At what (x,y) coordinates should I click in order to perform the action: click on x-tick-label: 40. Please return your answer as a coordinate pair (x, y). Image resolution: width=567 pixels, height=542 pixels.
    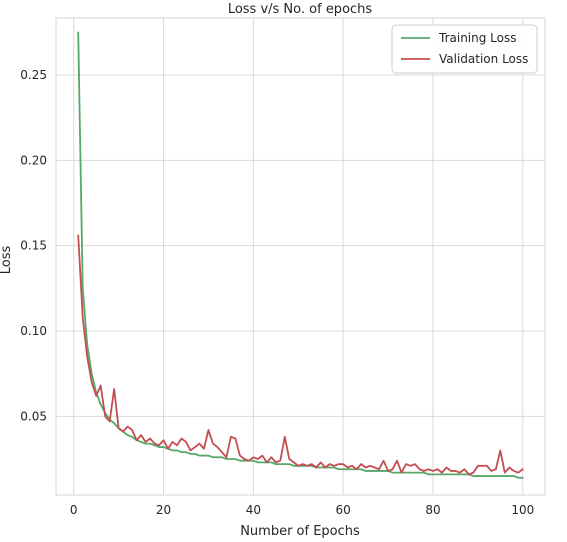
    Looking at the image, I should click on (253, 510).